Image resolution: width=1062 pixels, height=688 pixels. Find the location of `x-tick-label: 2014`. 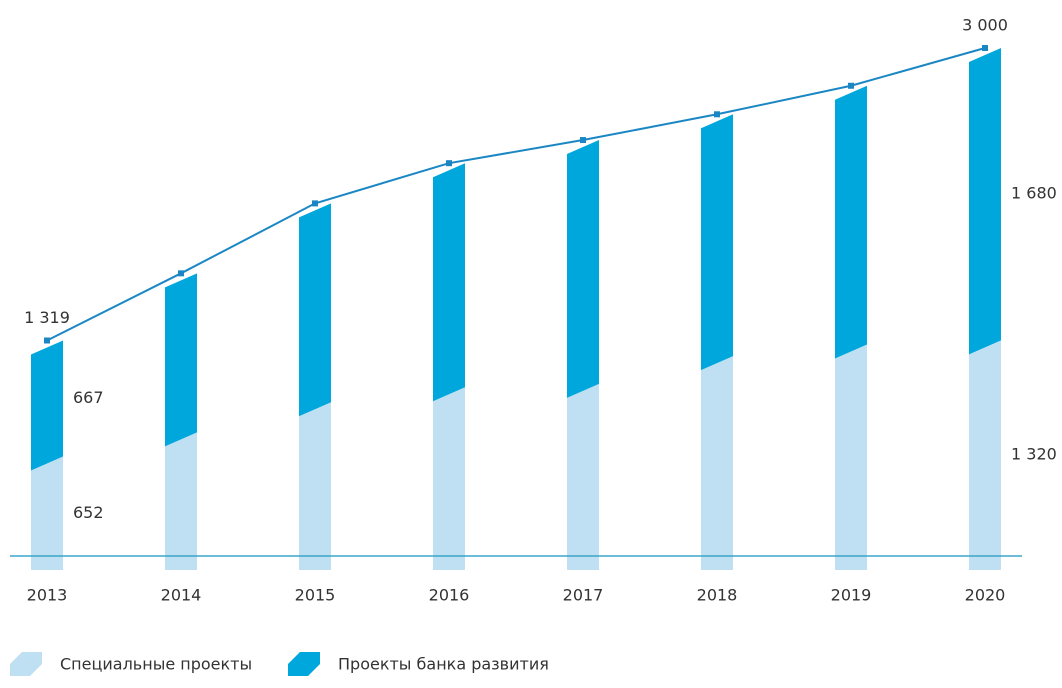

x-tick-label: 2014 is located at coordinates (181, 595).